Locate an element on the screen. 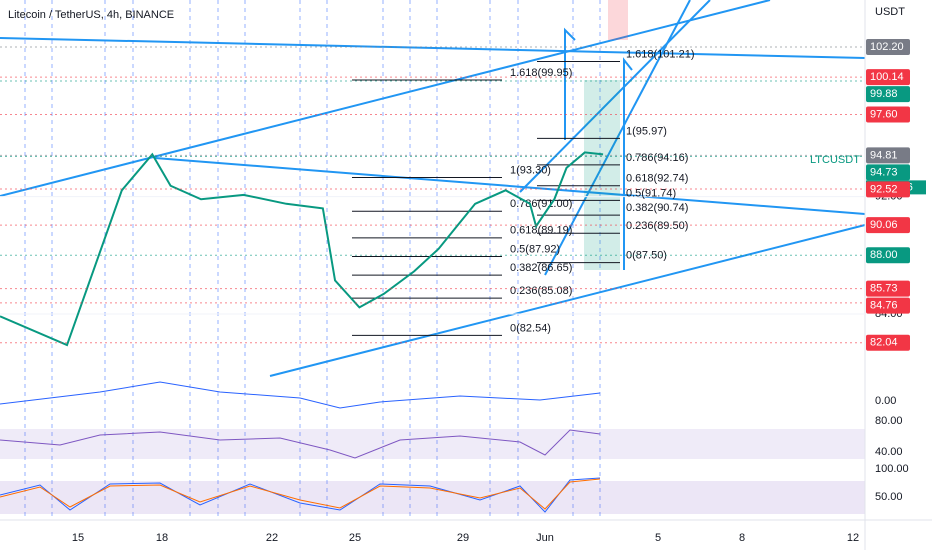  fib-label: 0.5(91.74) is located at coordinates (651, 193).